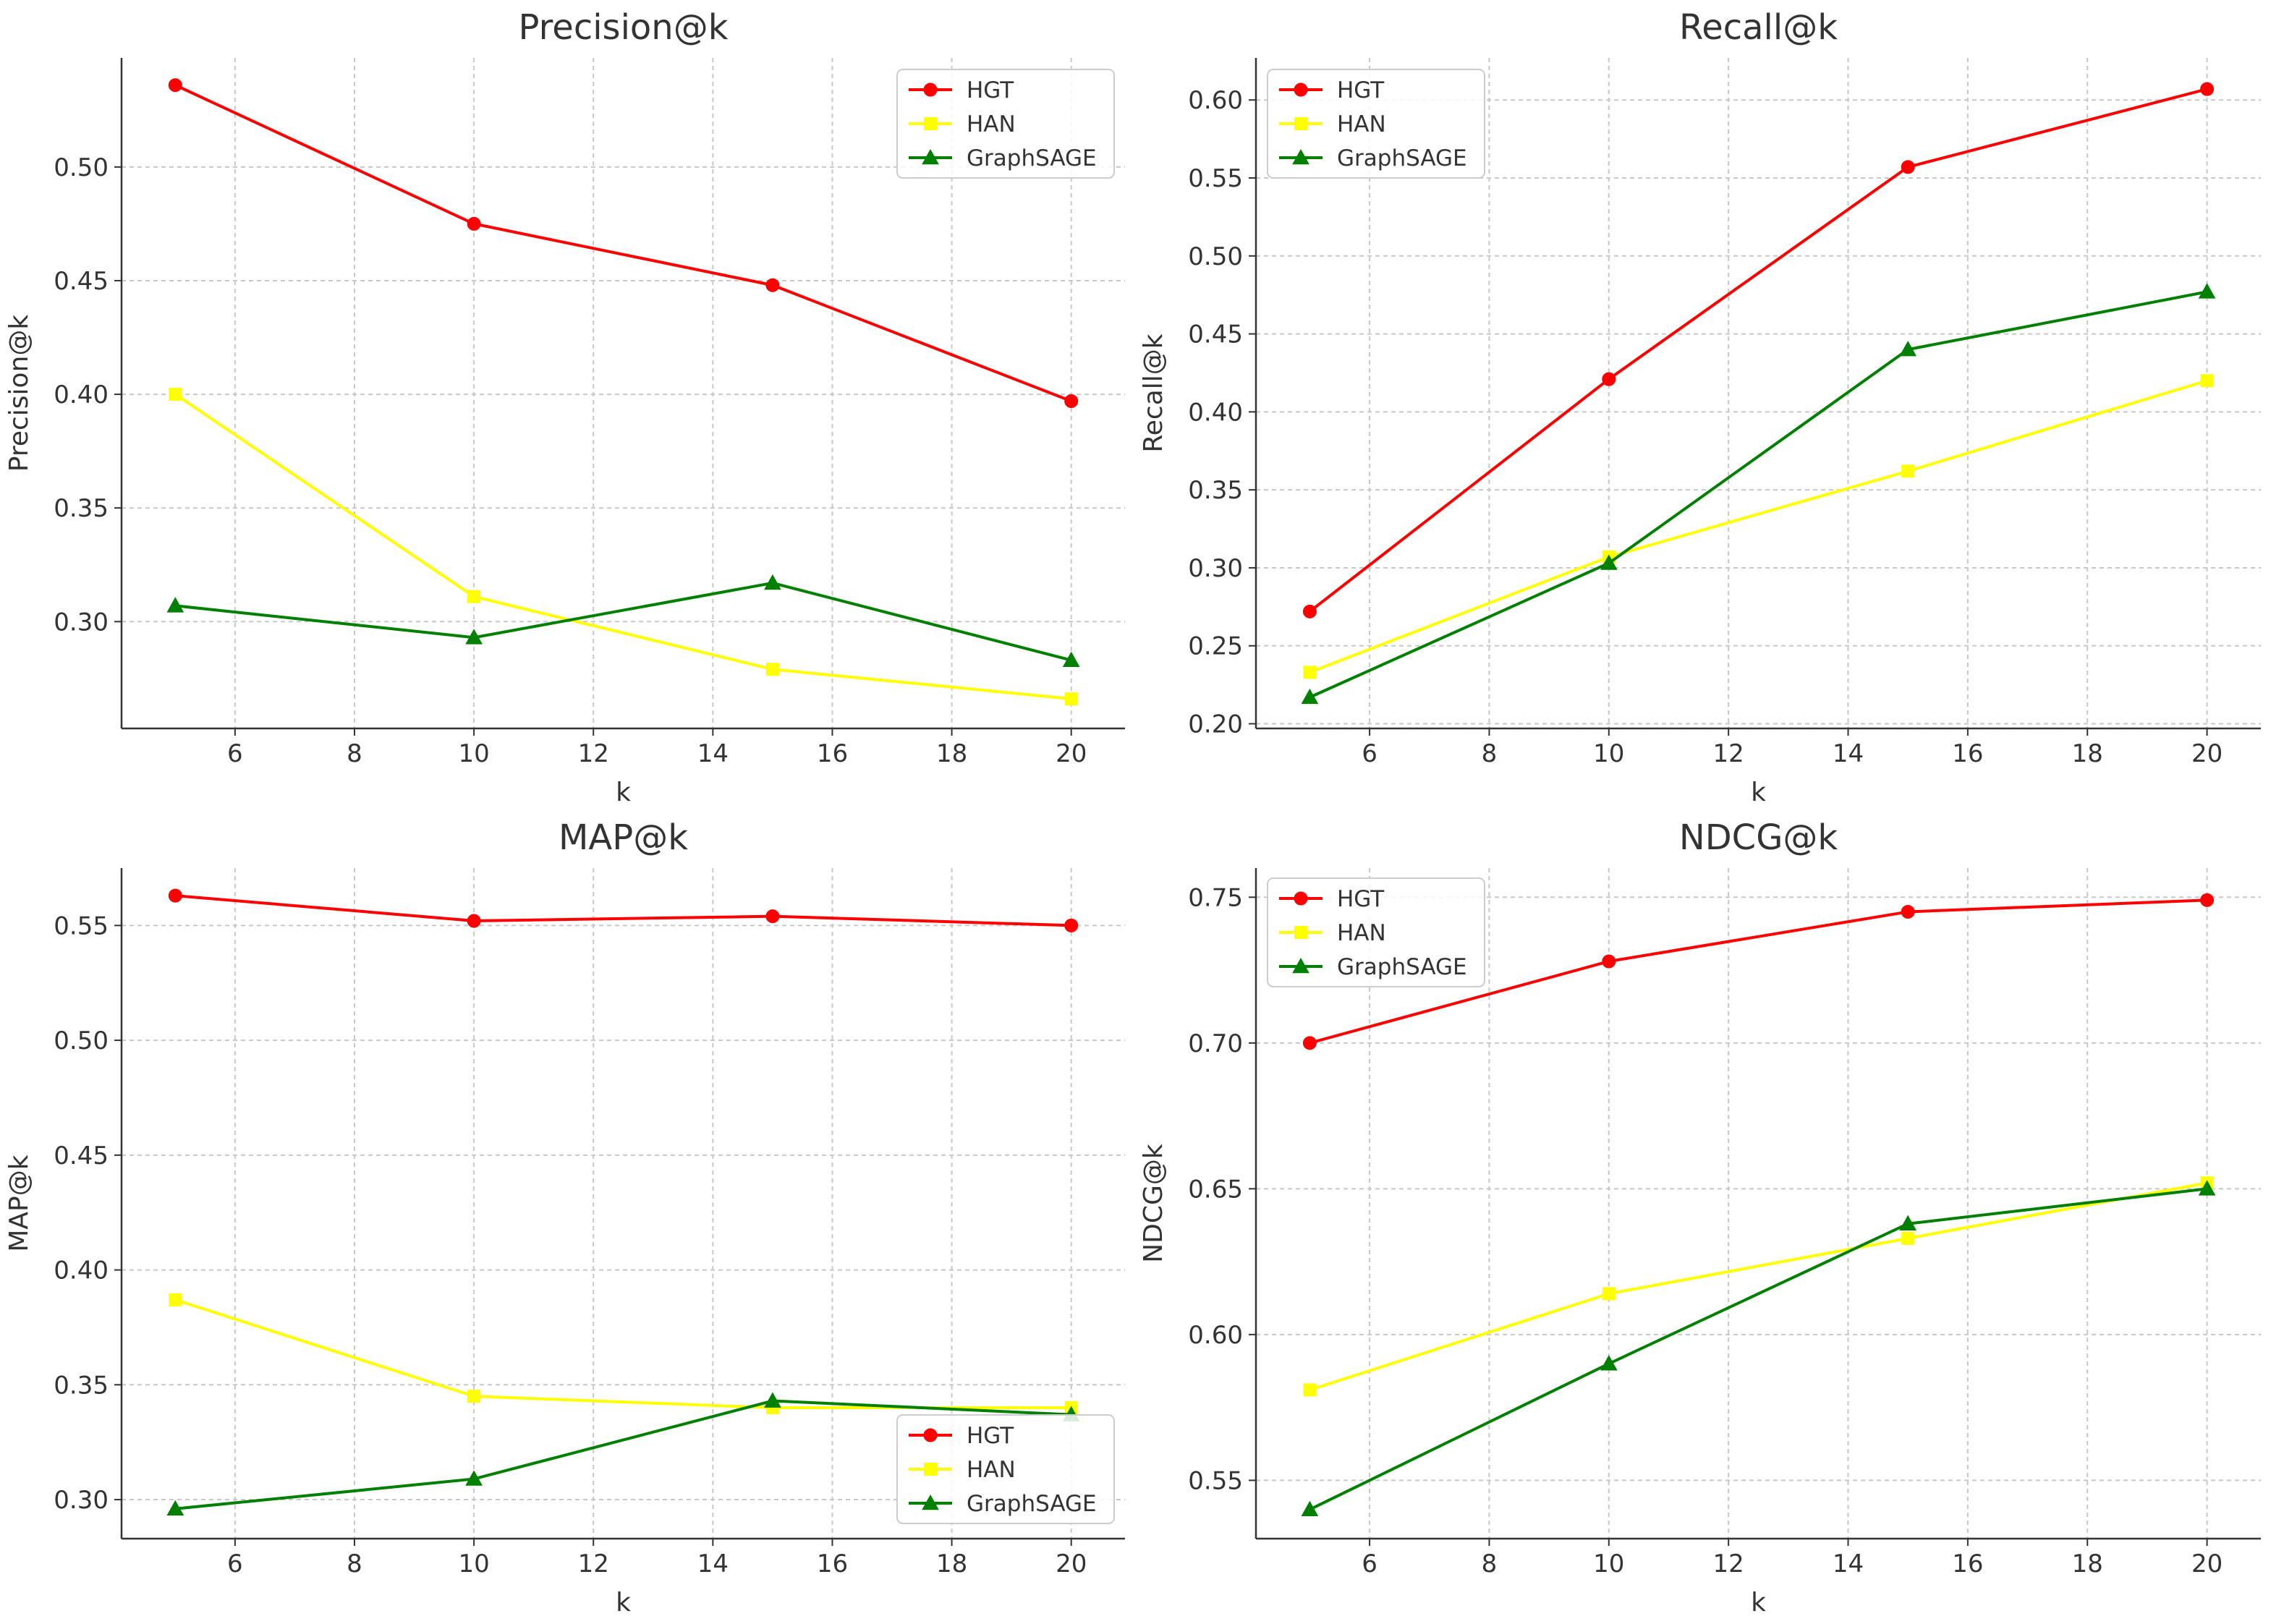 The width and height of the screenshot is (2284, 1624). What do you see at coordinates (1215, 646) in the screenshot?
I see `y-tick-label: 0.25` at bounding box center [1215, 646].